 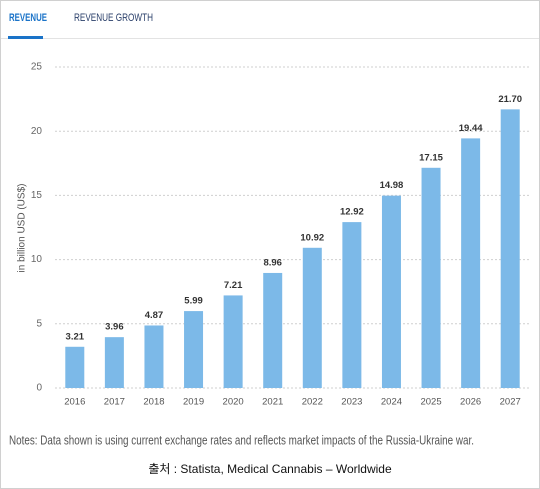 What do you see at coordinates (114, 402) in the screenshot?
I see `x-tick-label: 2017` at bounding box center [114, 402].